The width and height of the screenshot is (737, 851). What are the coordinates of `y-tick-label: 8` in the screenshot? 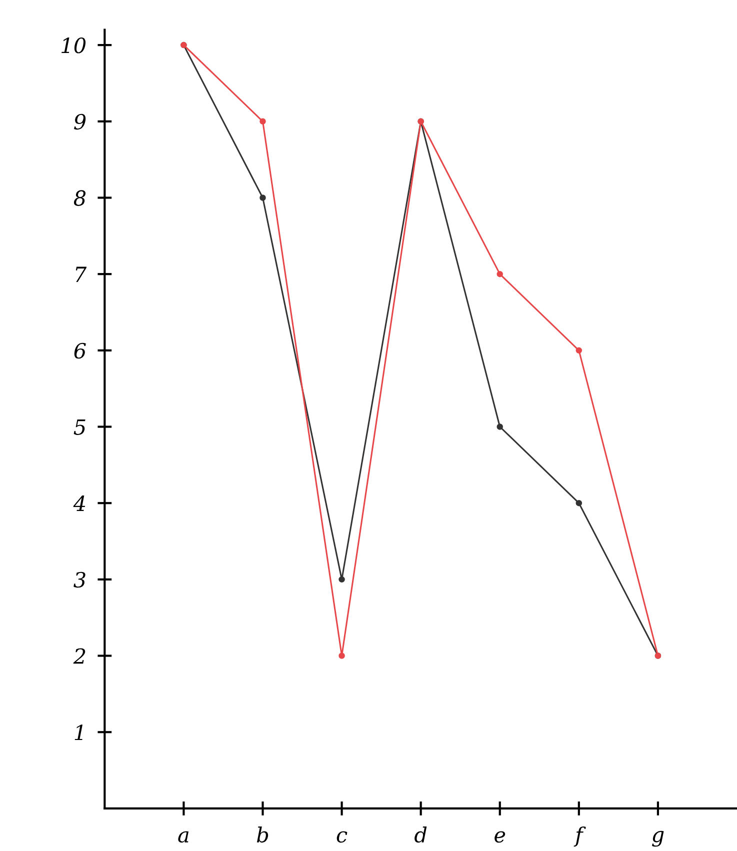 It's located at (80, 198).